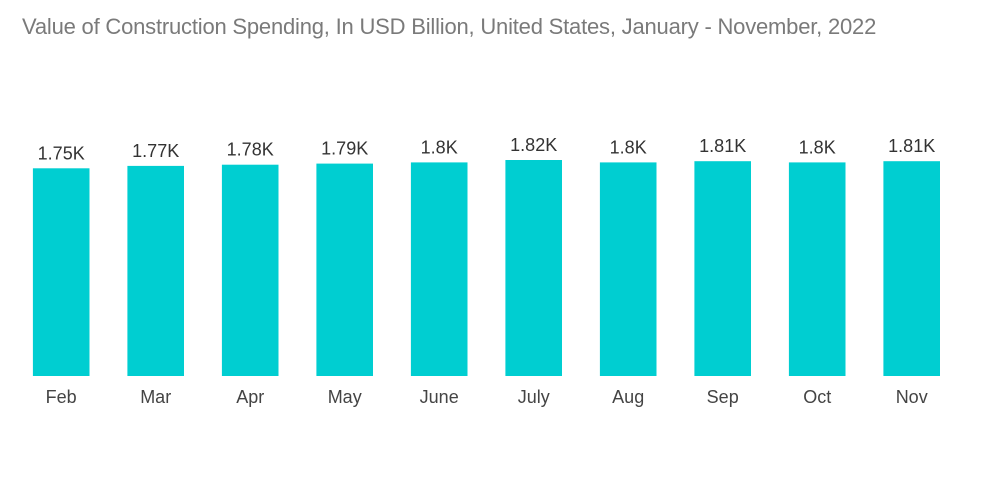 The image size is (1000, 504). Describe the element at coordinates (911, 268) in the screenshot. I see `bar-nov` at that location.